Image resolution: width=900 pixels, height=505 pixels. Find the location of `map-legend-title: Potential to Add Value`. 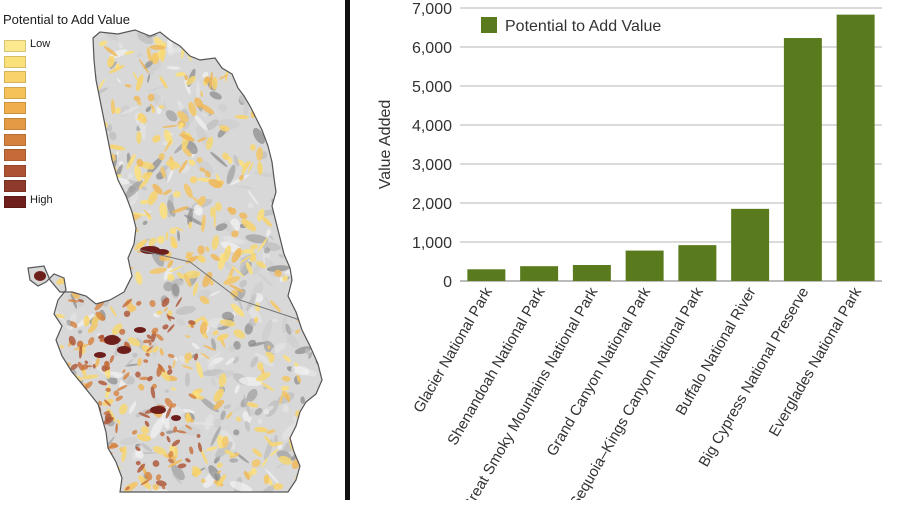

map-legend-title: Potential to Add Value is located at coordinates (66, 19).